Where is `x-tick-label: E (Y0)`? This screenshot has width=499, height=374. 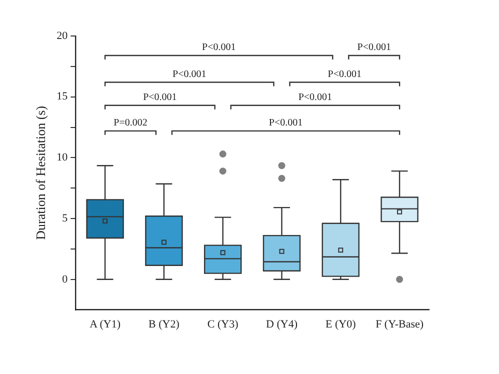
x-tick-label: E (Y0) is located at coordinates (341, 324).